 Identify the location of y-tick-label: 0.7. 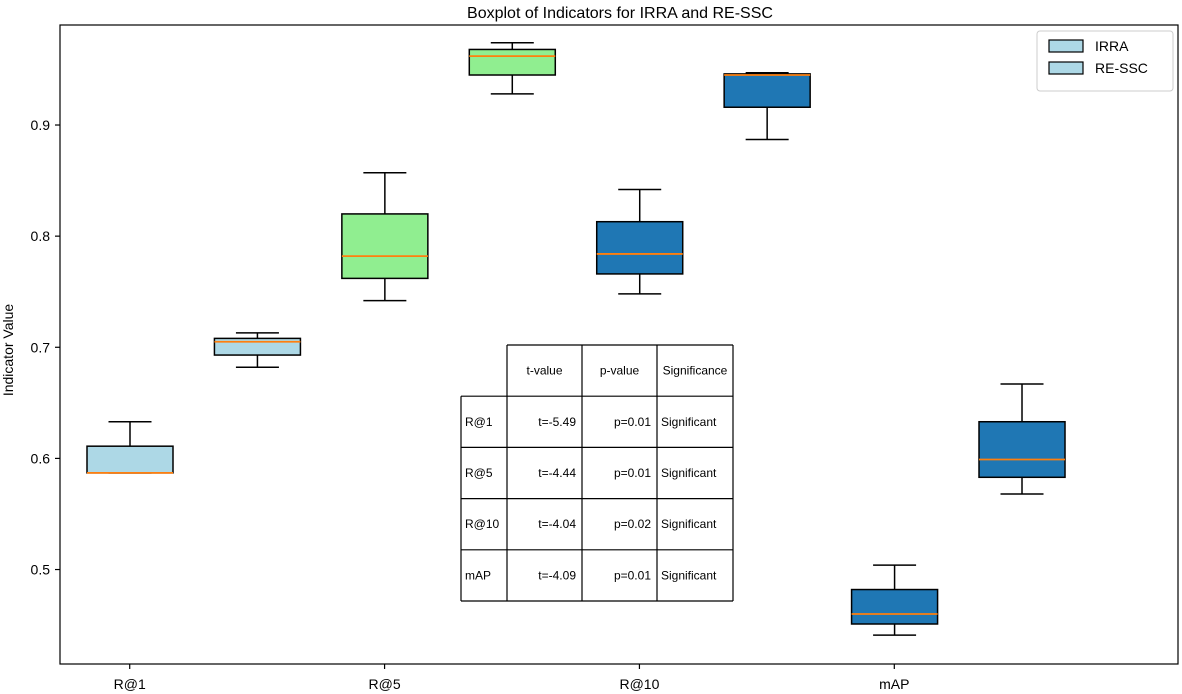
(41, 347).